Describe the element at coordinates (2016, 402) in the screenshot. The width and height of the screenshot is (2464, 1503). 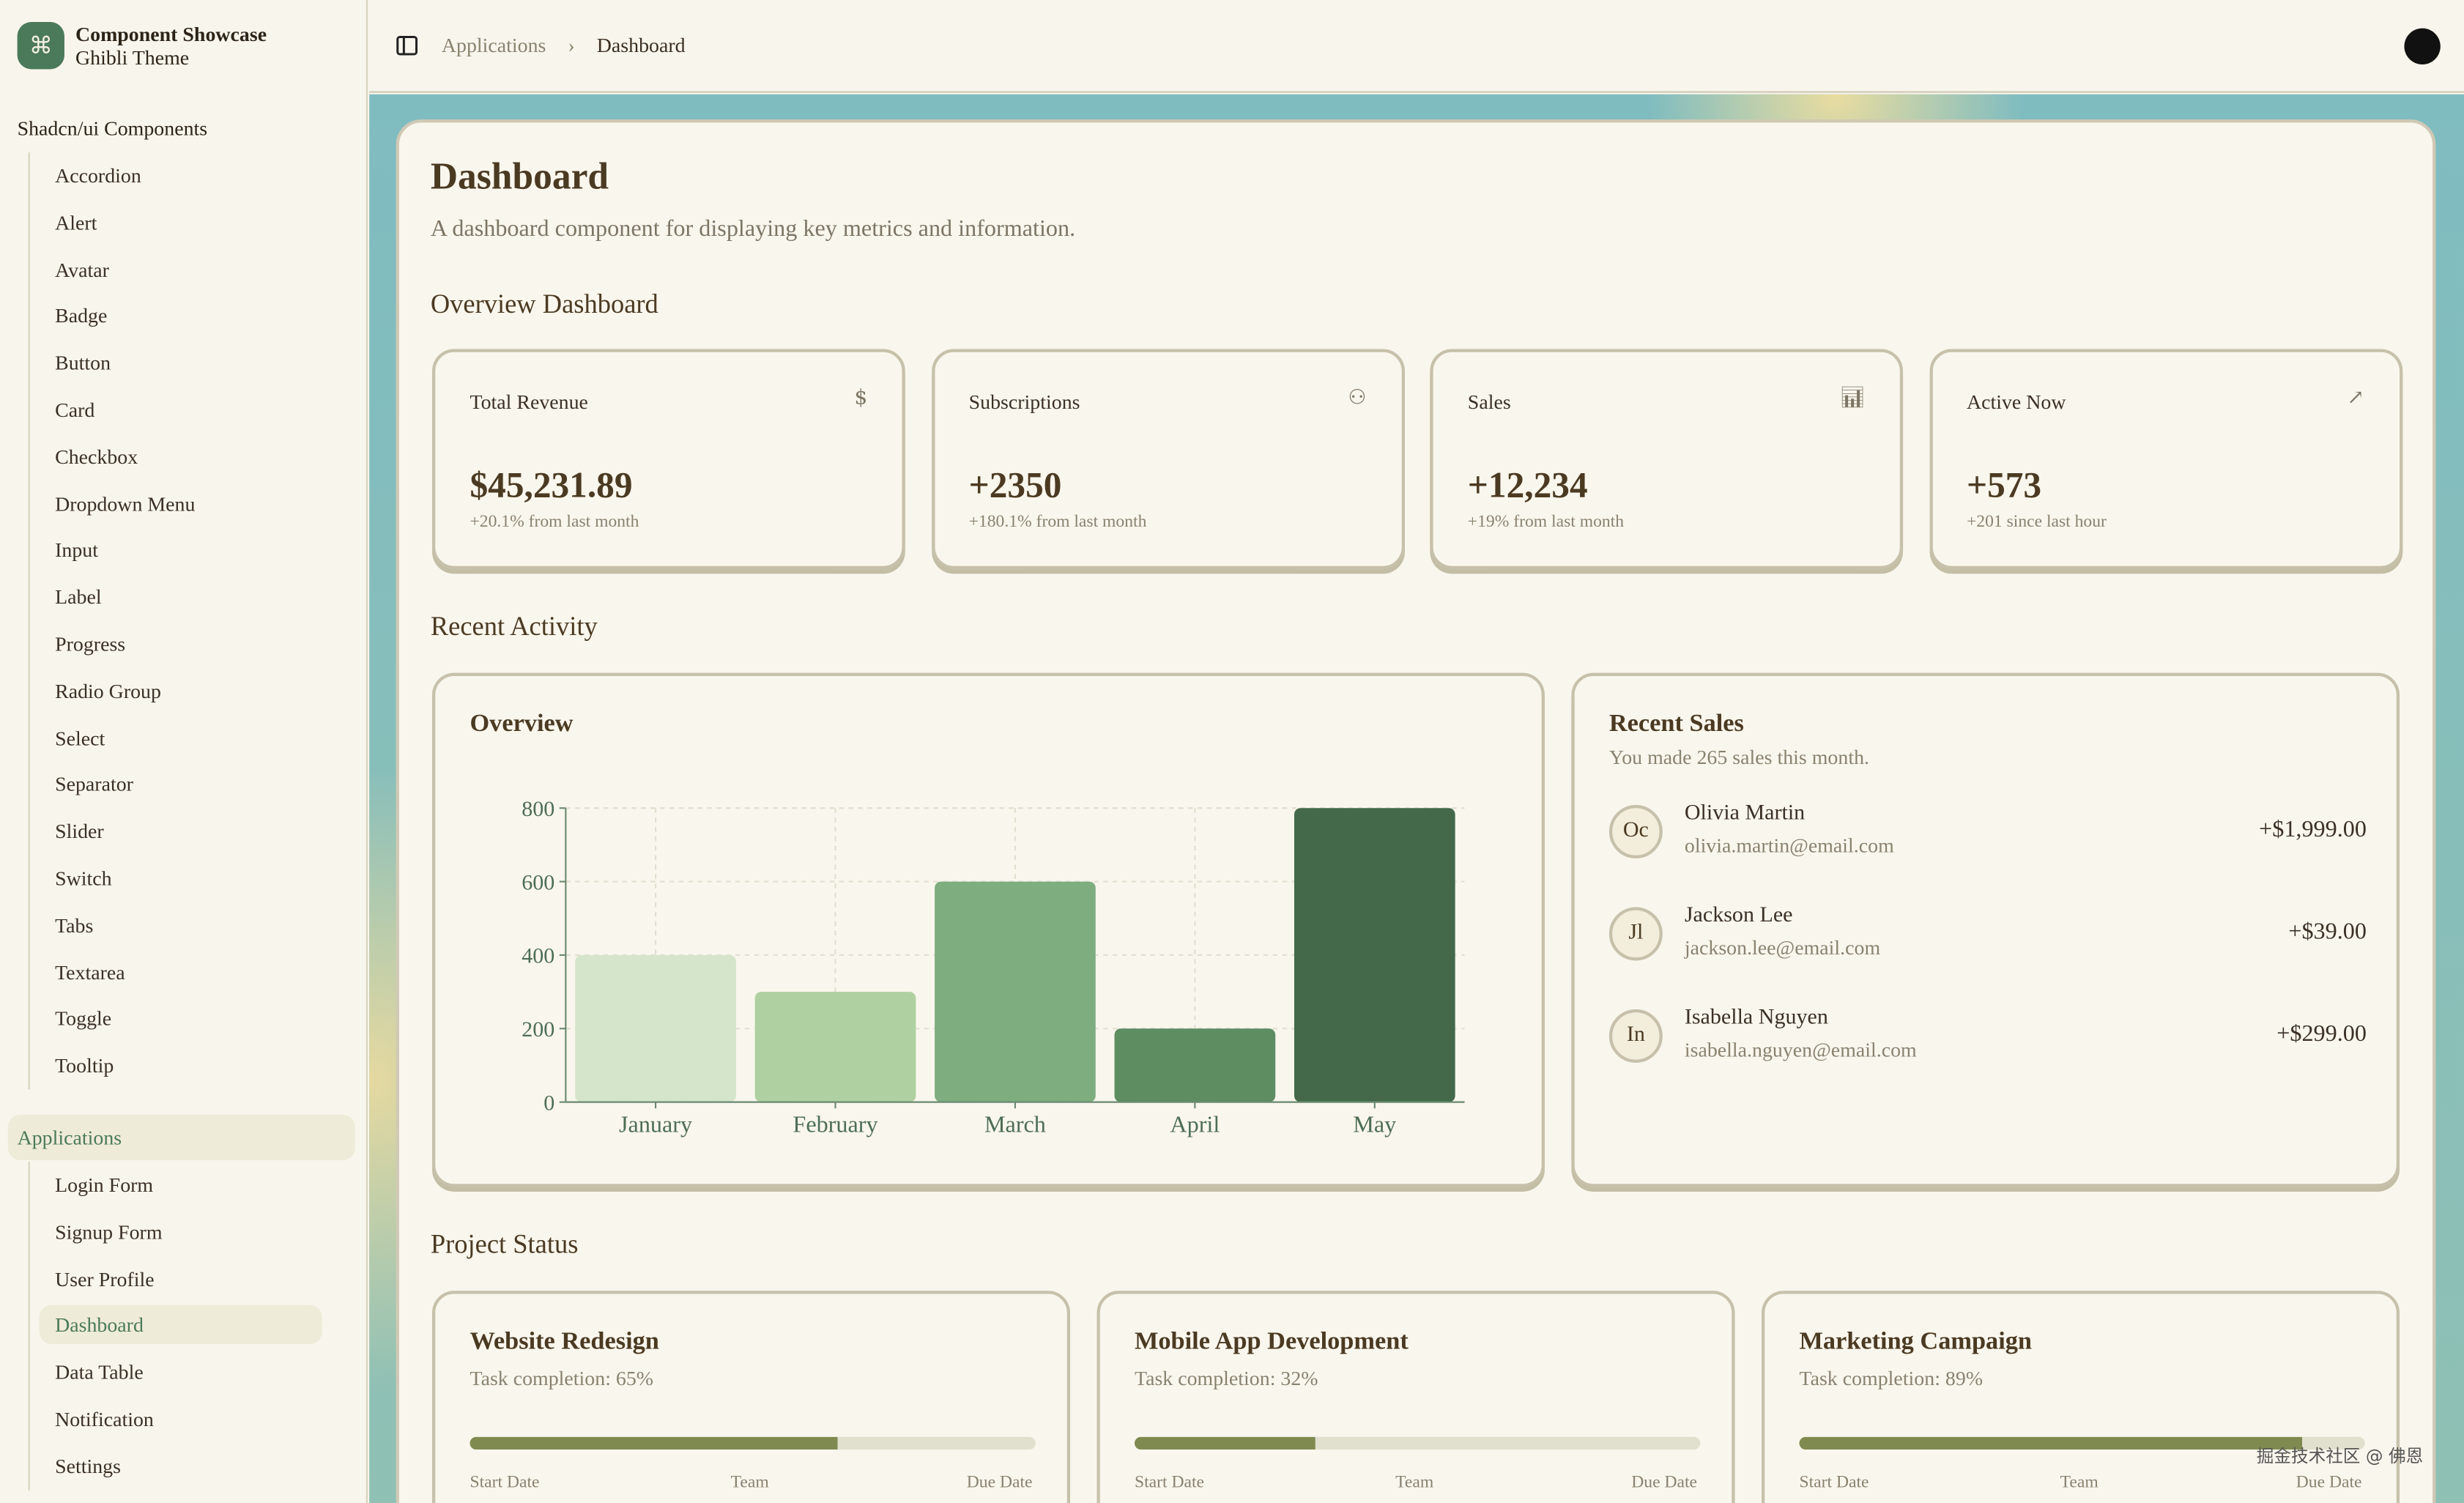
I see `stat-title: Active Now` at that location.